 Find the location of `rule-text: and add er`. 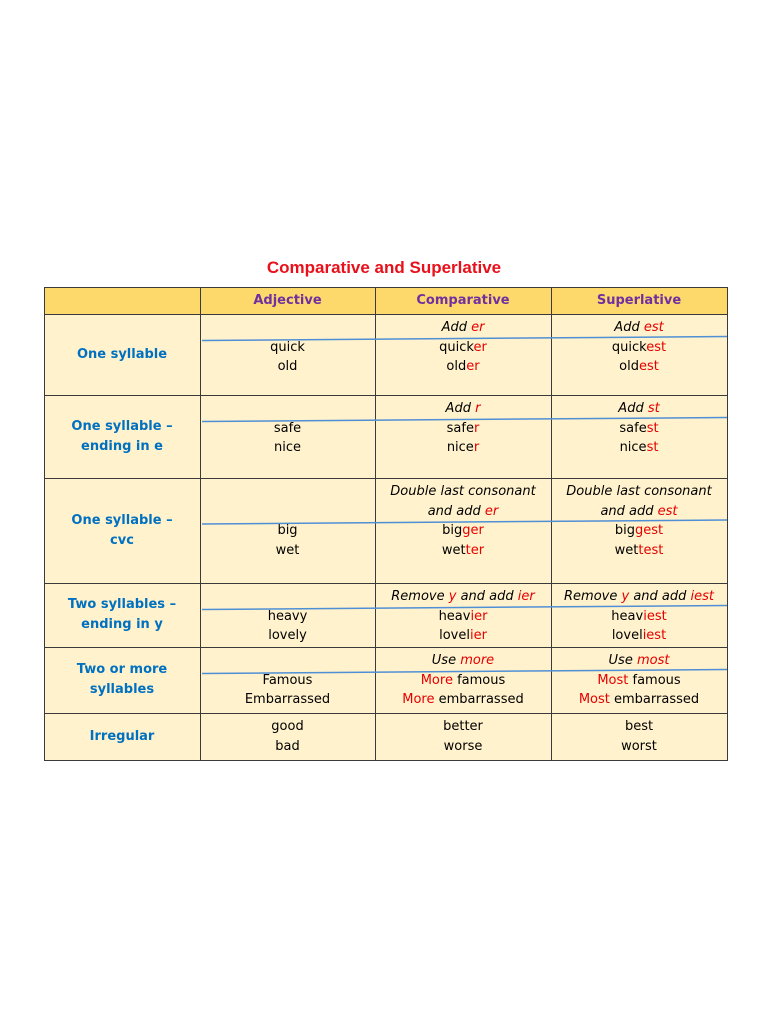

rule-text: and add er is located at coordinates (463, 512).